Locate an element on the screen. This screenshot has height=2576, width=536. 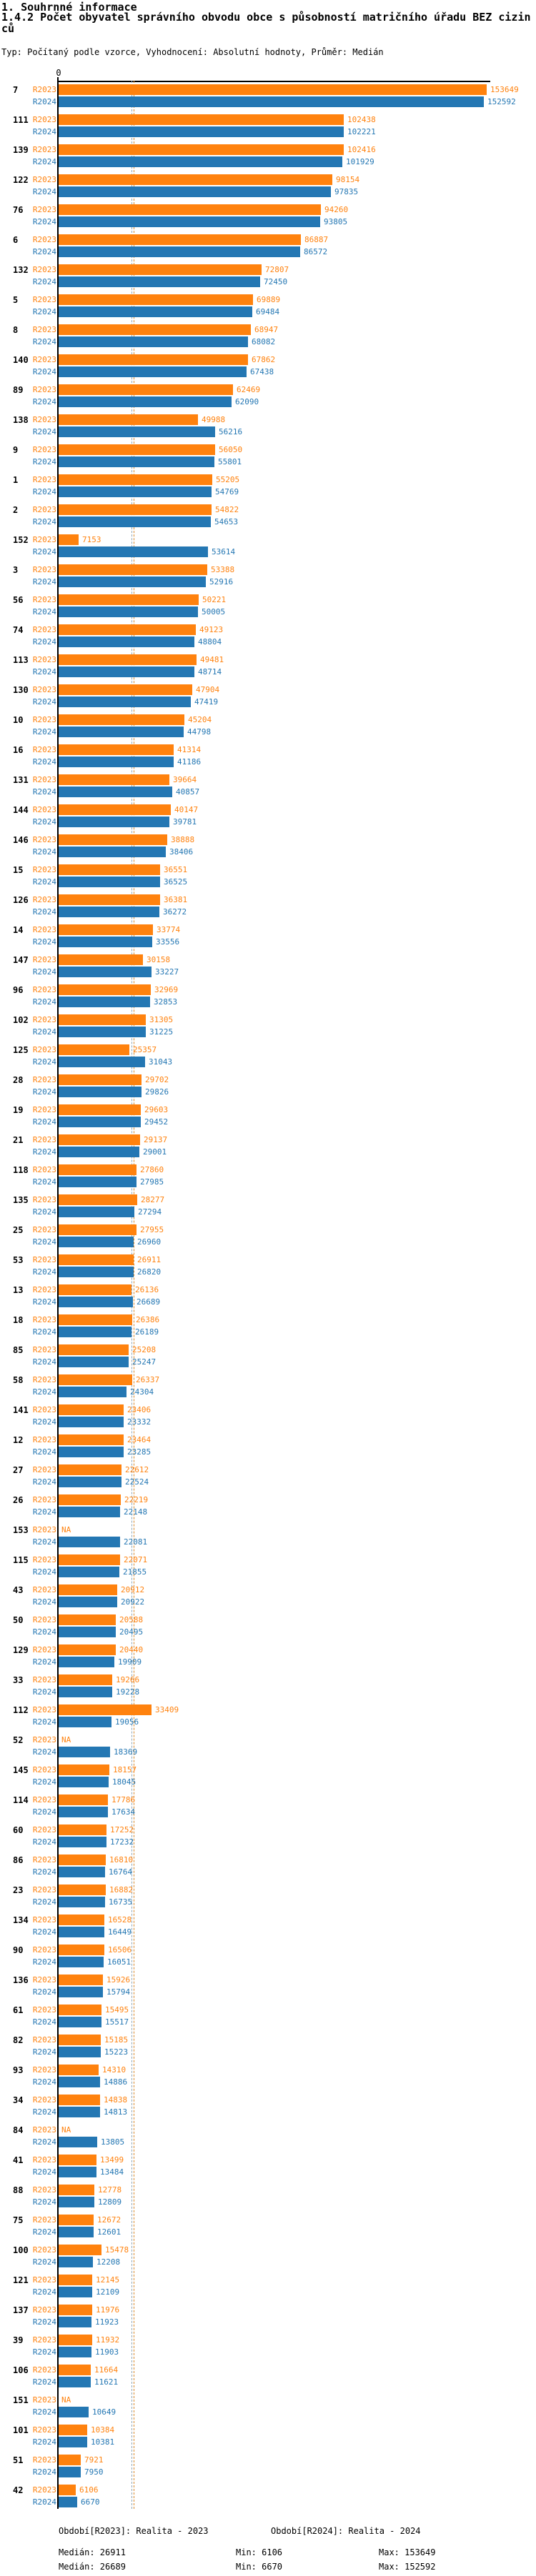
bar-value-label-r2023: 40147 is located at coordinates (186, 809).